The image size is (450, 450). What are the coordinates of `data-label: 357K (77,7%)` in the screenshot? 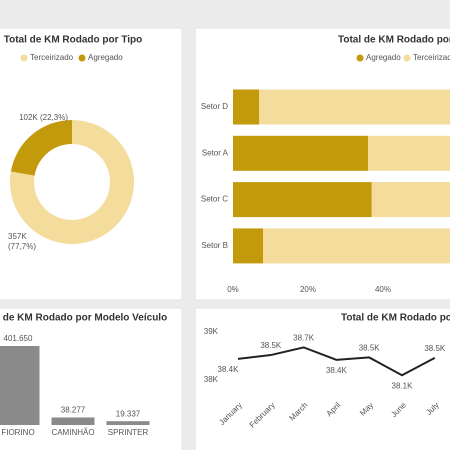 It's located at (22, 241).